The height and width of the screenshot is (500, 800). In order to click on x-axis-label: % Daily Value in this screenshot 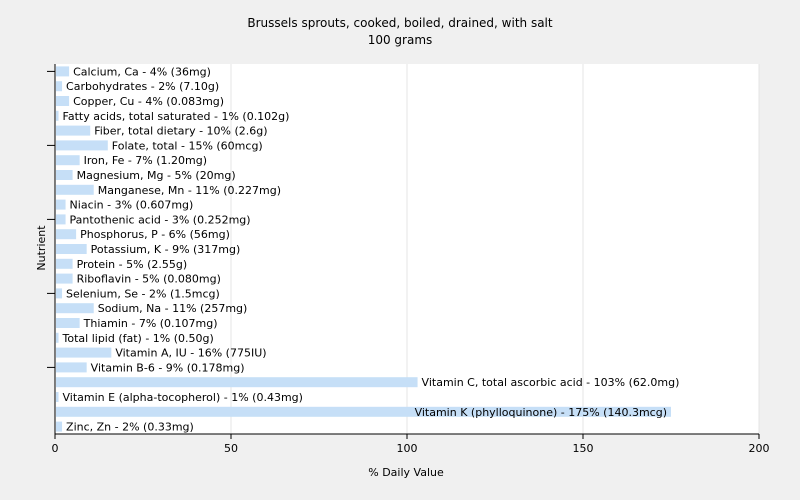, I will do `click(406, 472)`.